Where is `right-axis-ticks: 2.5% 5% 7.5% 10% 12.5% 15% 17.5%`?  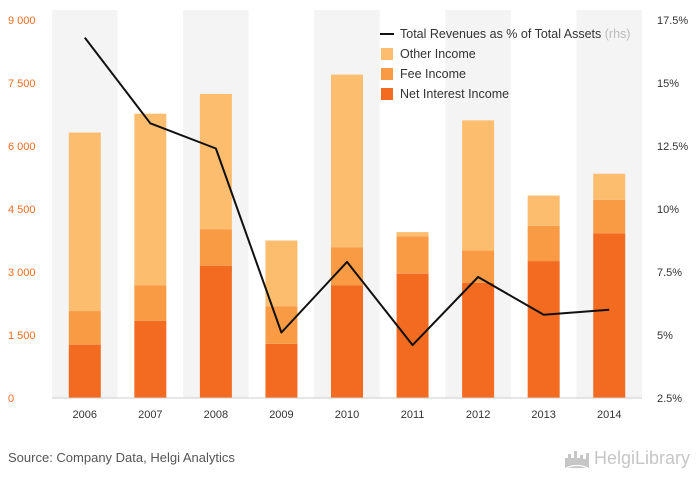 right-axis-ticks: 2.5% 5% 7.5% 10% 12.5% 15% 17.5% is located at coordinates (672, 210).